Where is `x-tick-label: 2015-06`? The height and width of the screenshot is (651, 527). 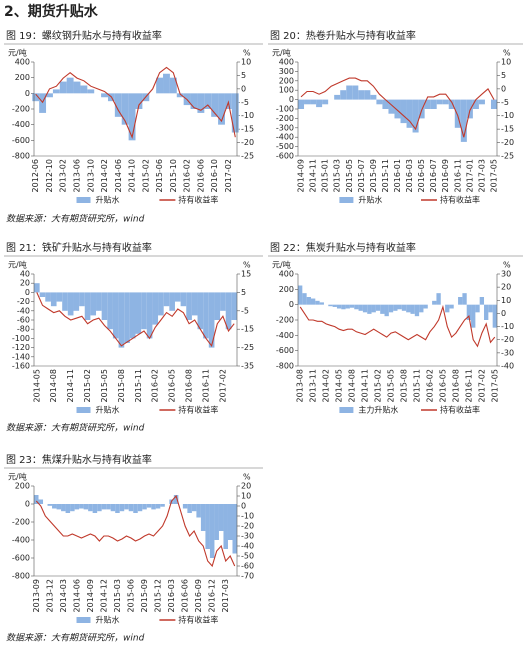
x-tick-label: 2015-06 is located at coordinates (130, 595).